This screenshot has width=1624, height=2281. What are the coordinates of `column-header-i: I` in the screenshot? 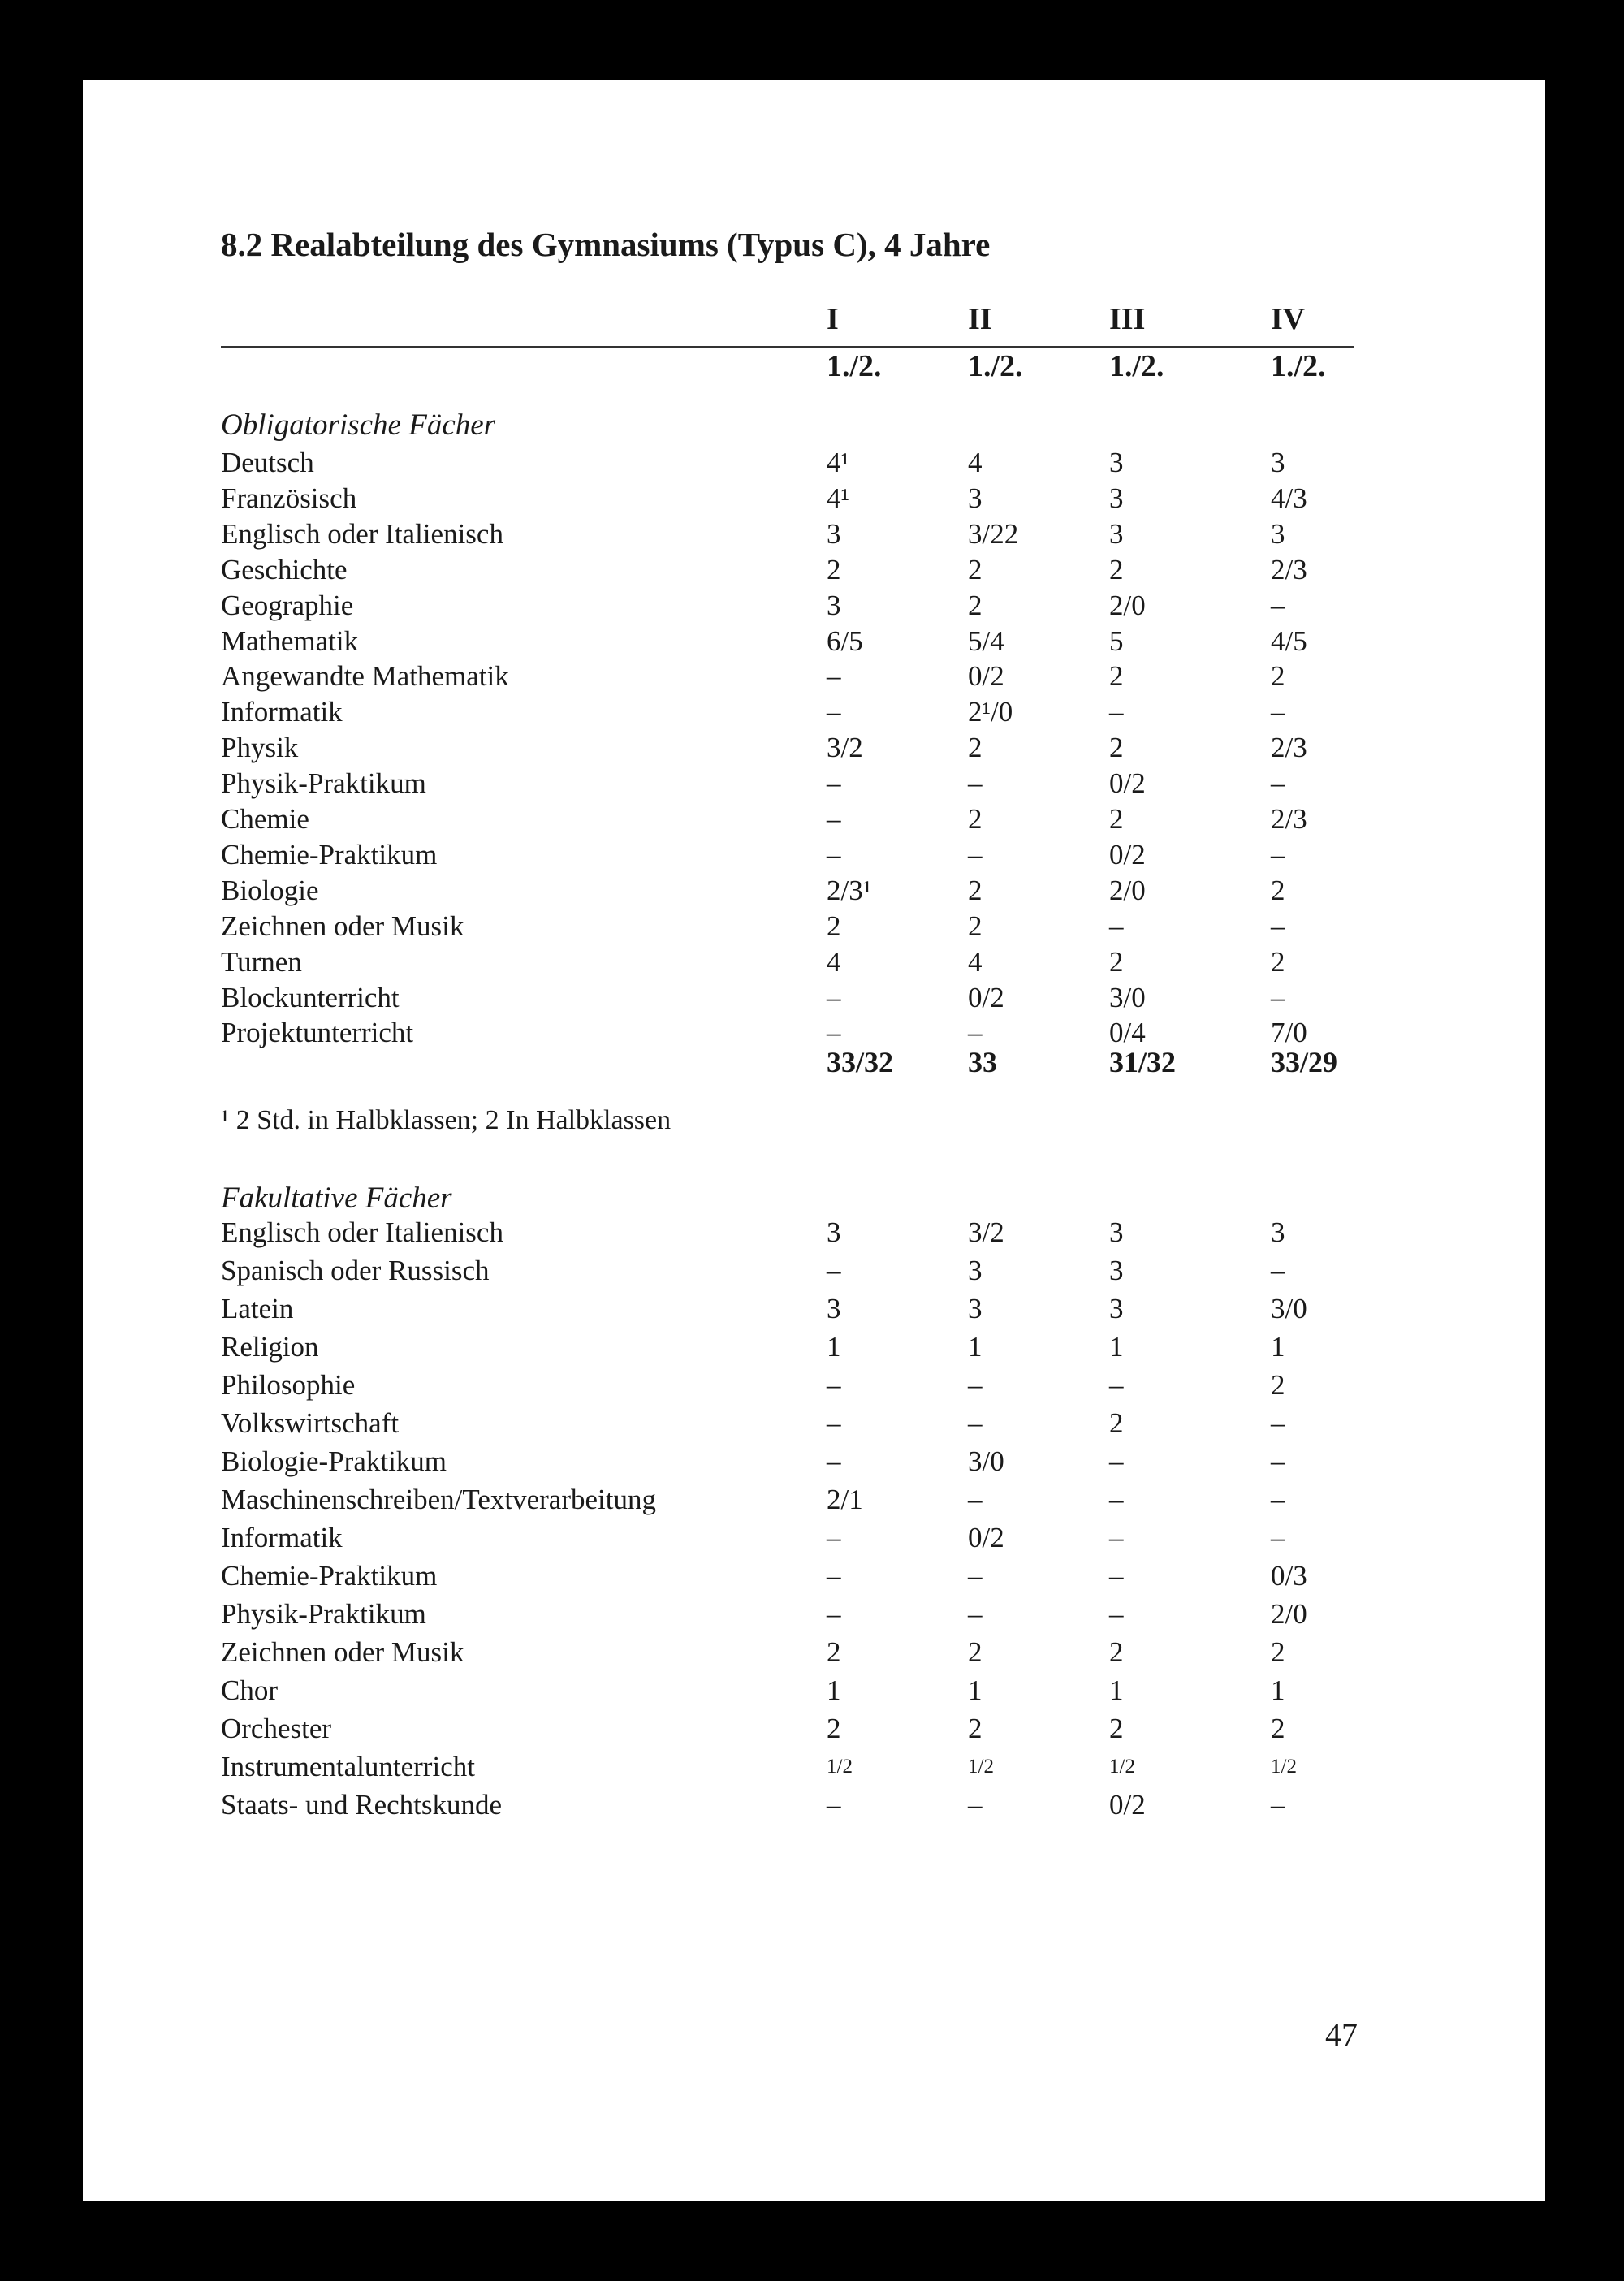 It's located at (833, 319).